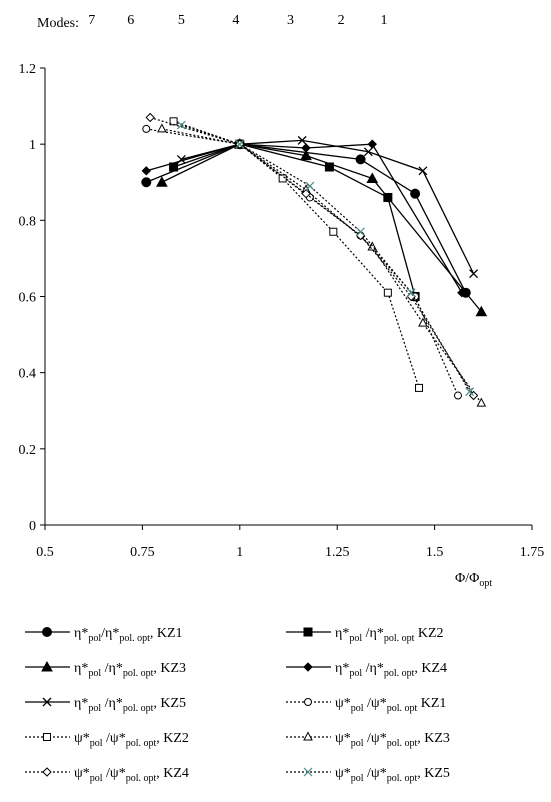 The image size is (551, 802). I want to click on legend-label: η*pol /η*pol. opt KZ2, so click(389, 635).